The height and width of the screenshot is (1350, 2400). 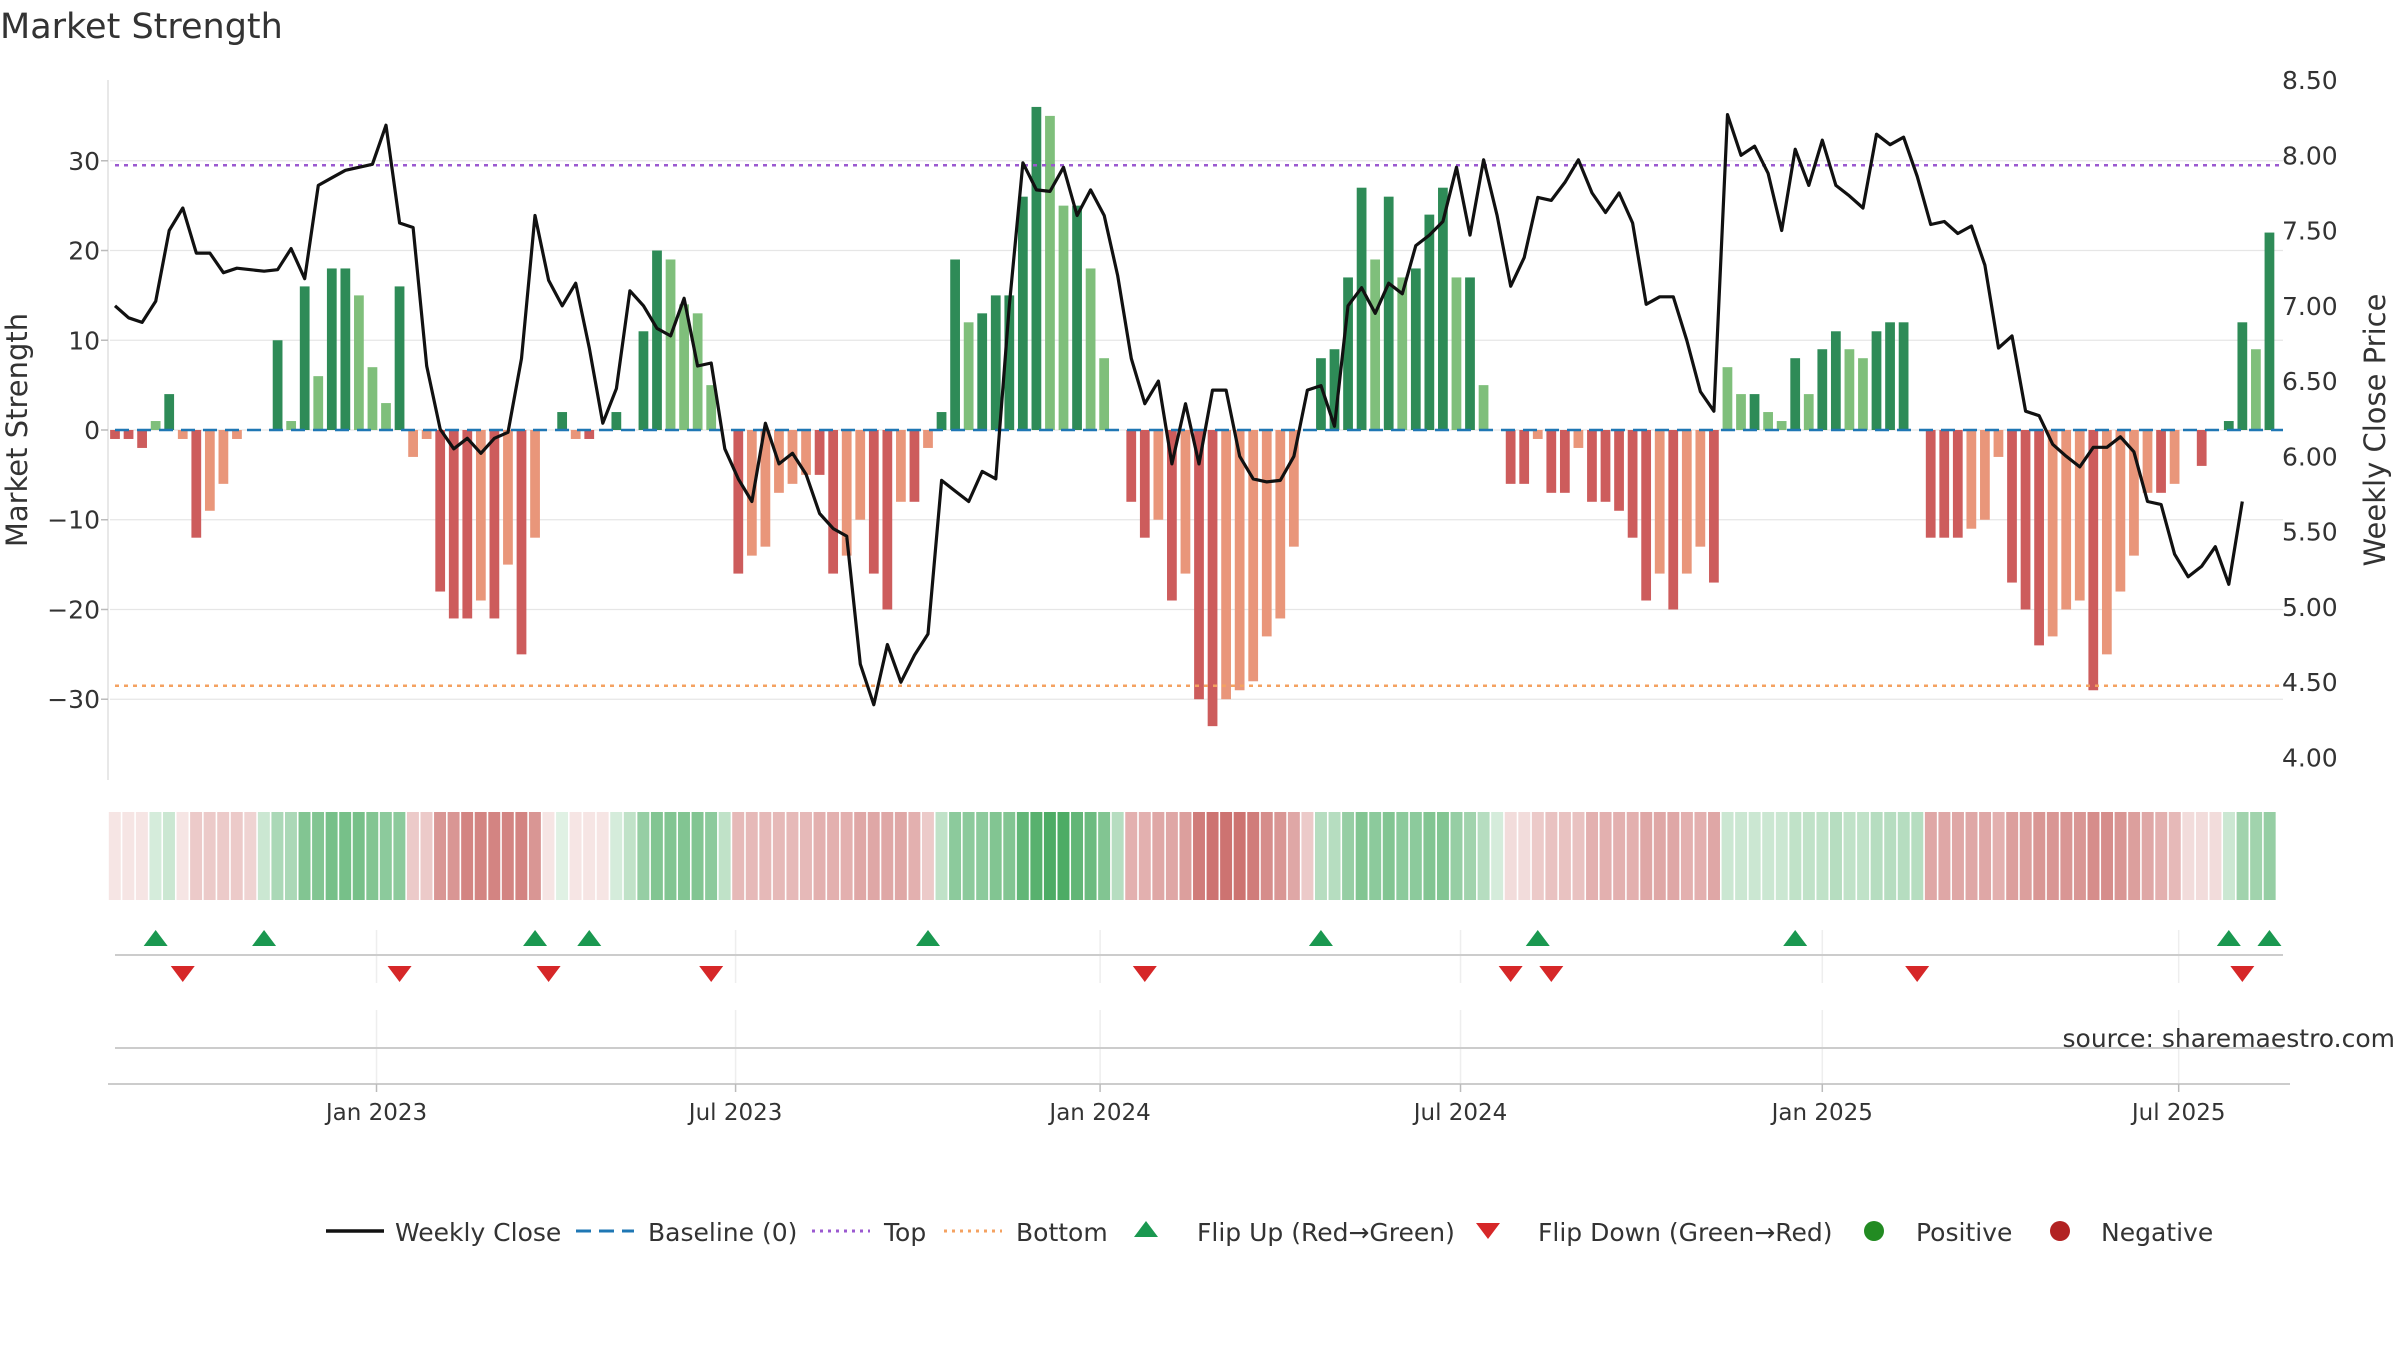 I want to click on x-tick-label: Jan 2025, so click(x=1821, y=1113).